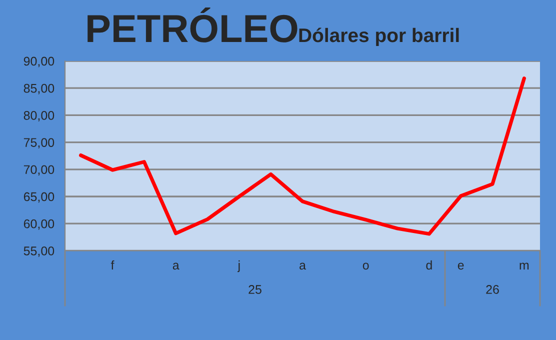 This screenshot has height=340, width=556. What do you see at coordinates (492, 289) in the screenshot?
I see `text: 26` at bounding box center [492, 289].